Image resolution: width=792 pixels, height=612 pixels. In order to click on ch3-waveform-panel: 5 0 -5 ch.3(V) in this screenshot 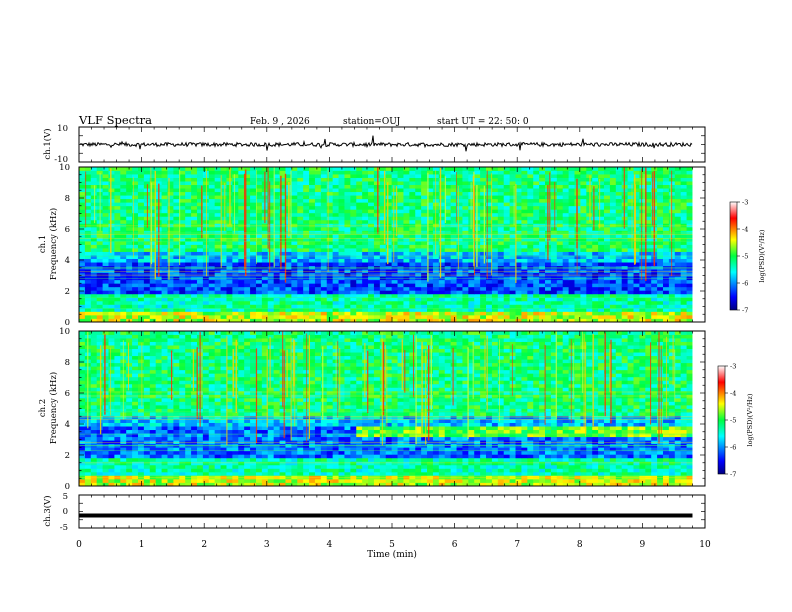, I will do `click(374, 512)`.